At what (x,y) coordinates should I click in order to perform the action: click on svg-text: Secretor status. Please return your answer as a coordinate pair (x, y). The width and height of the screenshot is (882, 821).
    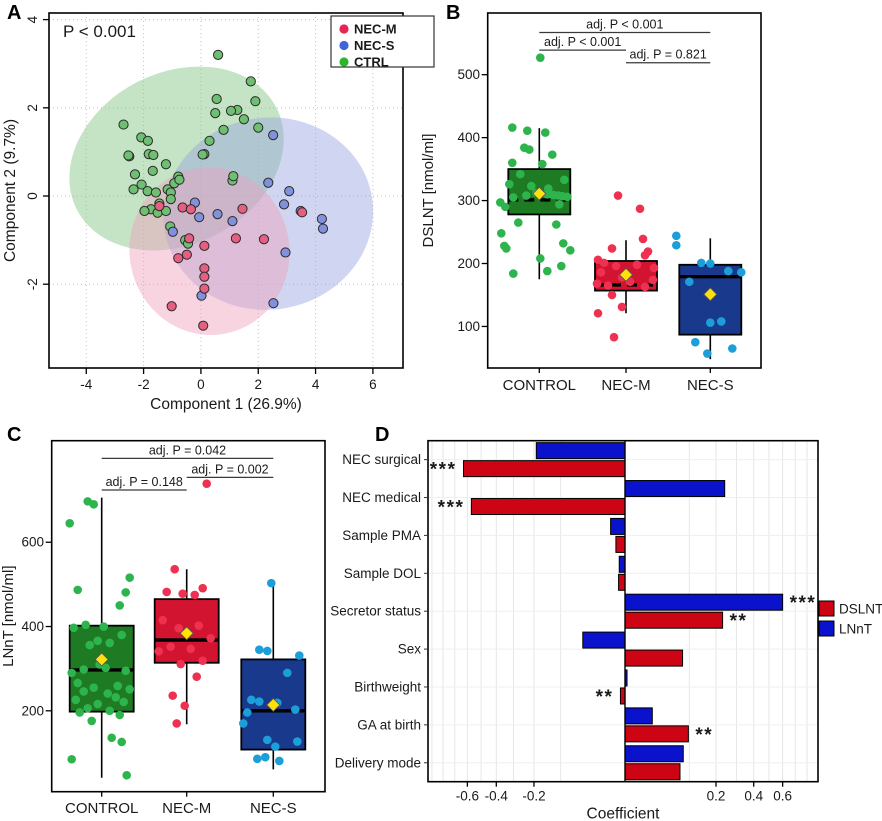
    Looking at the image, I should click on (375, 611).